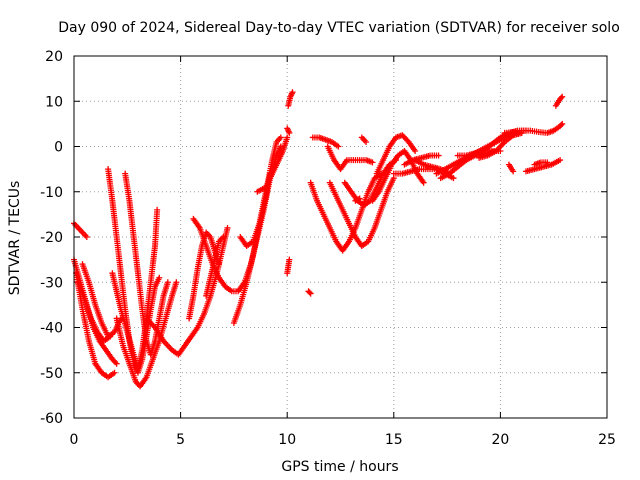 This screenshot has width=640, height=480. What do you see at coordinates (51, 329) in the screenshot?
I see `y-tick-label: -40` at bounding box center [51, 329].